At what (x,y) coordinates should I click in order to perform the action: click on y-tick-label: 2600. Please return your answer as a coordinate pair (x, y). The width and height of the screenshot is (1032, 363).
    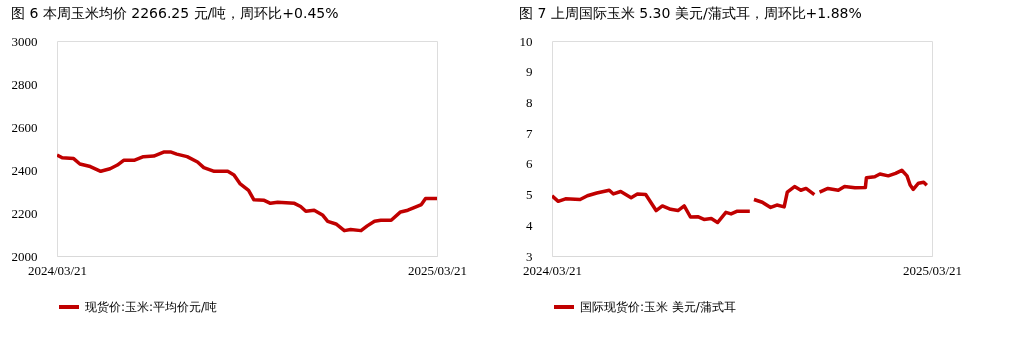
    Looking at the image, I should click on (24, 127).